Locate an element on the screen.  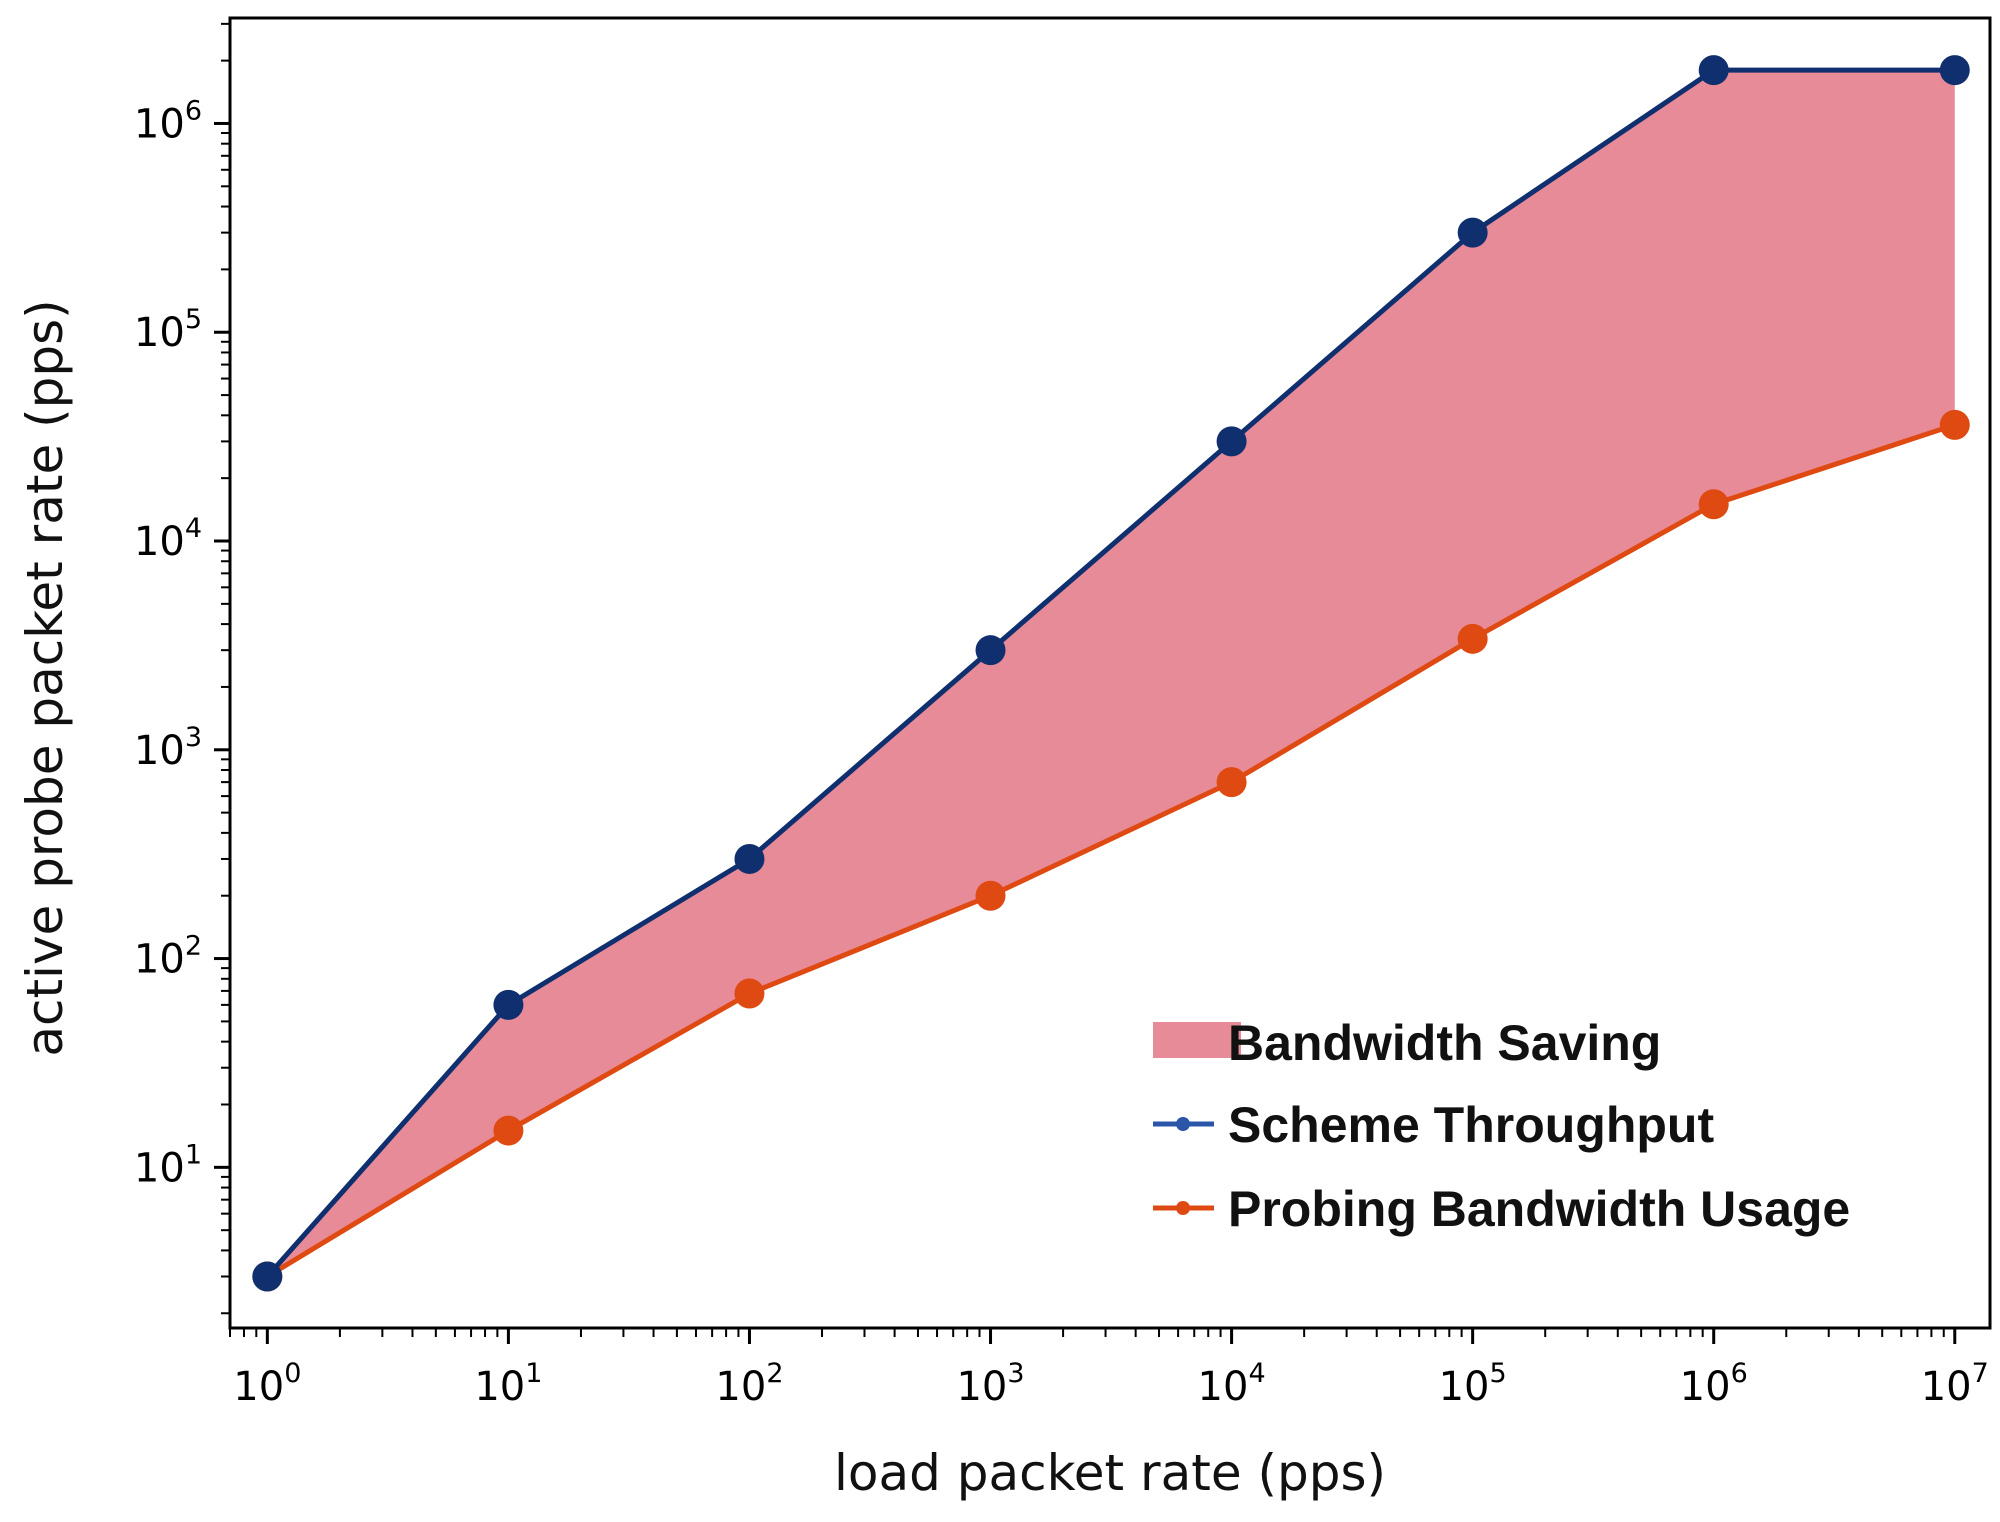
x-tick-label: 10⁵ is located at coordinates (1473, 1384).